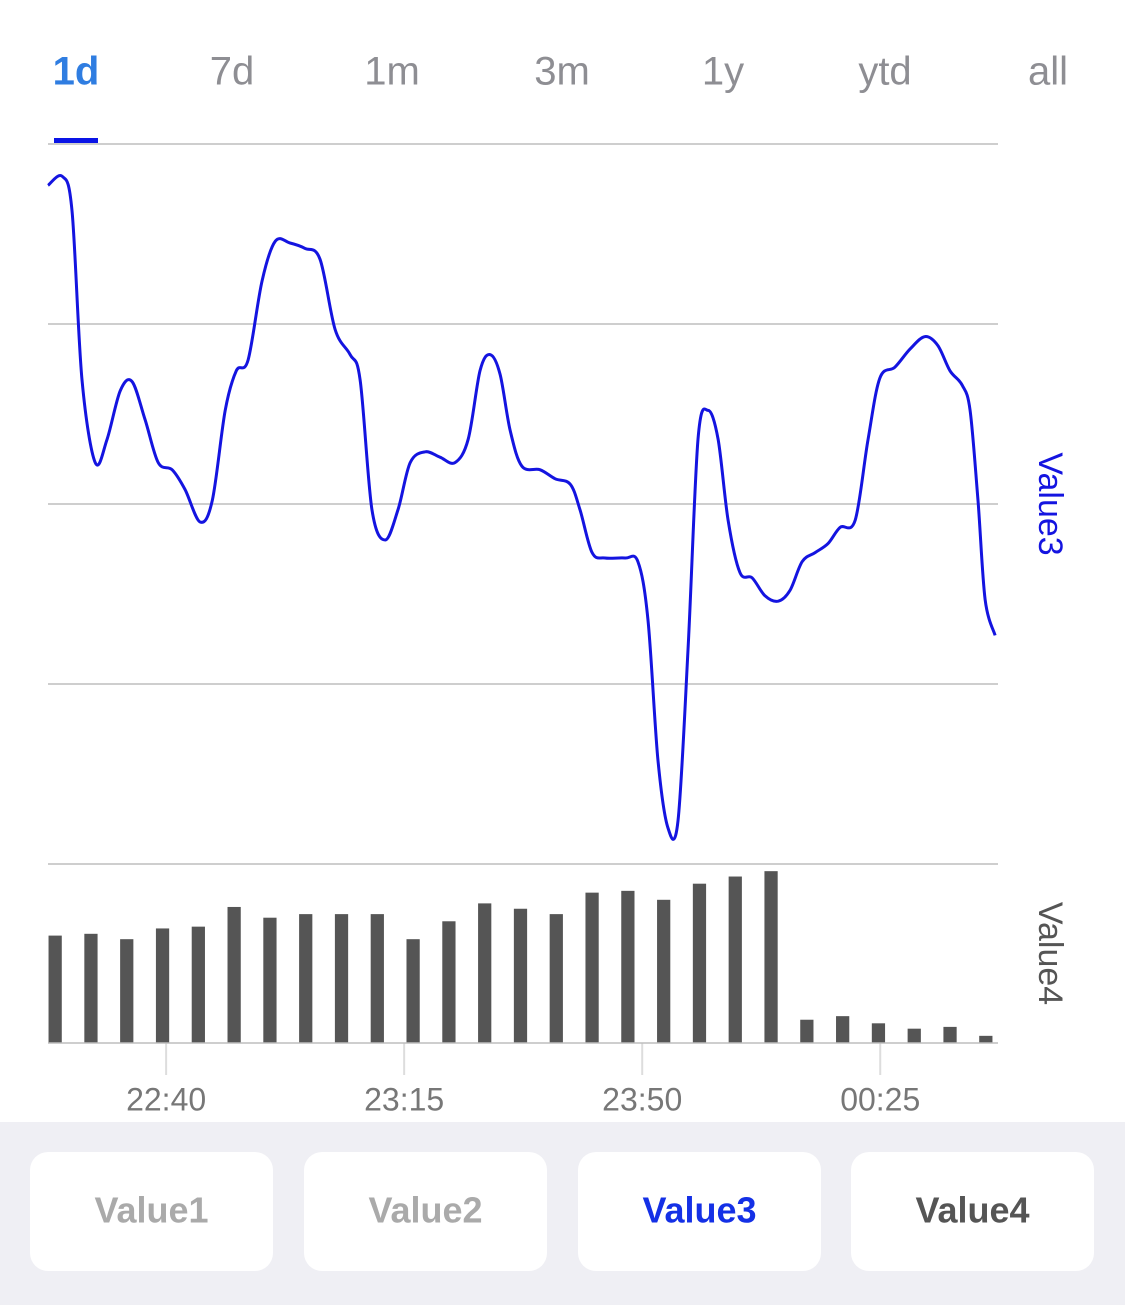 Image resolution: width=1125 pixels, height=1305 pixels. What do you see at coordinates (392, 72) in the screenshot?
I see `time-range-tab: 1m` at bounding box center [392, 72].